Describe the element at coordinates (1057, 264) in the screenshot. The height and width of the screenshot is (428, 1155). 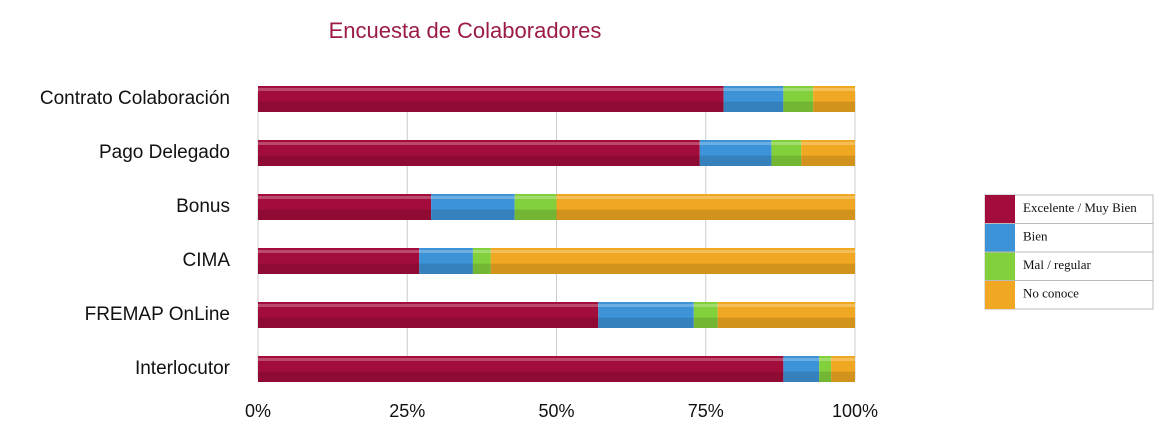
I see `legend-label: Mal / regular` at that location.